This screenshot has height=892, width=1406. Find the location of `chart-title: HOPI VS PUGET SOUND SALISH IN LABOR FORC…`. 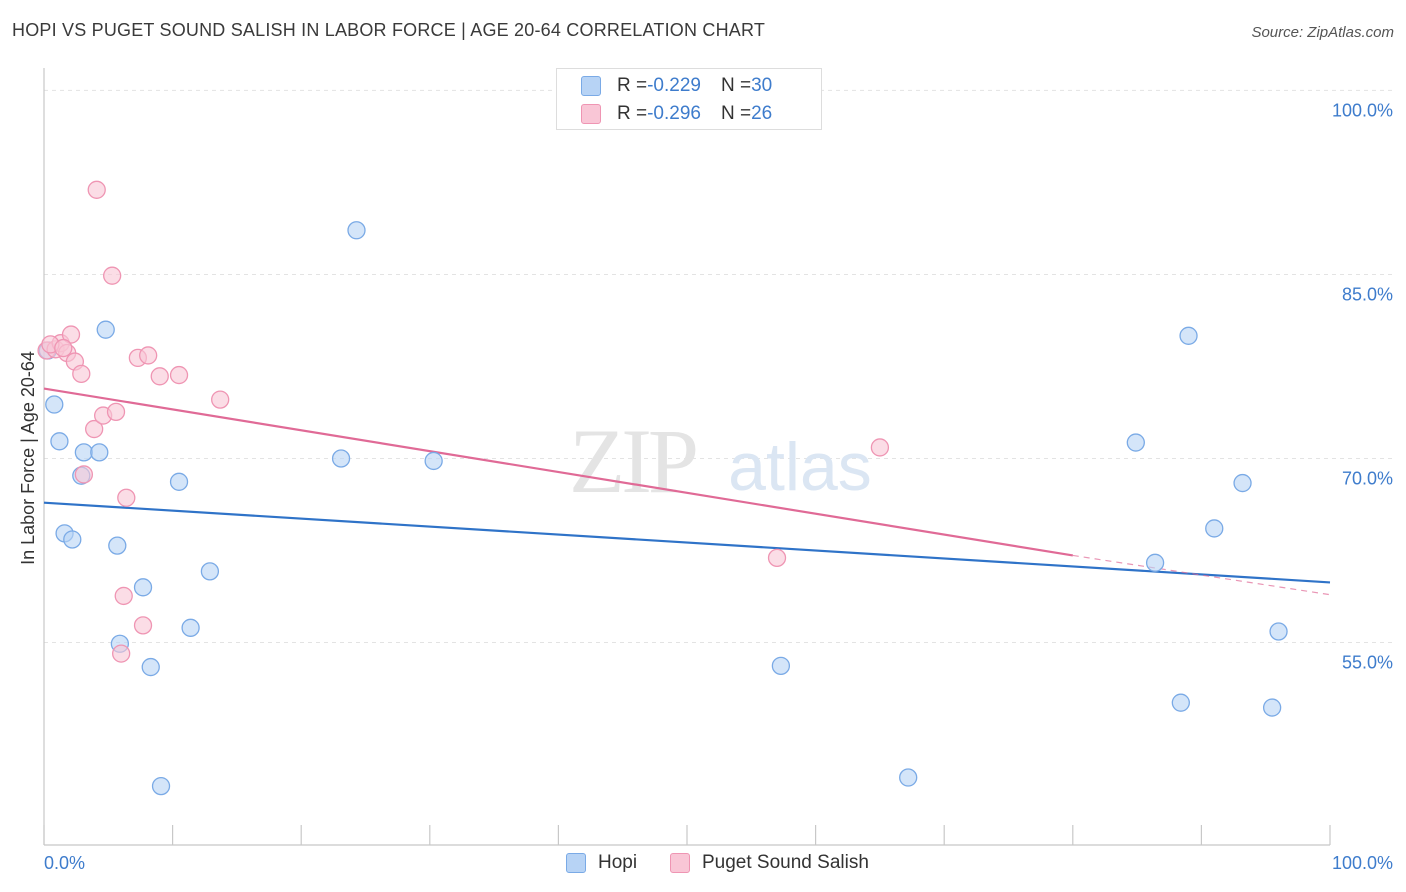

chart-title: HOPI VS PUGET SOUND SALISH IN LABOR FORC… is located at coordinates (389, 30).